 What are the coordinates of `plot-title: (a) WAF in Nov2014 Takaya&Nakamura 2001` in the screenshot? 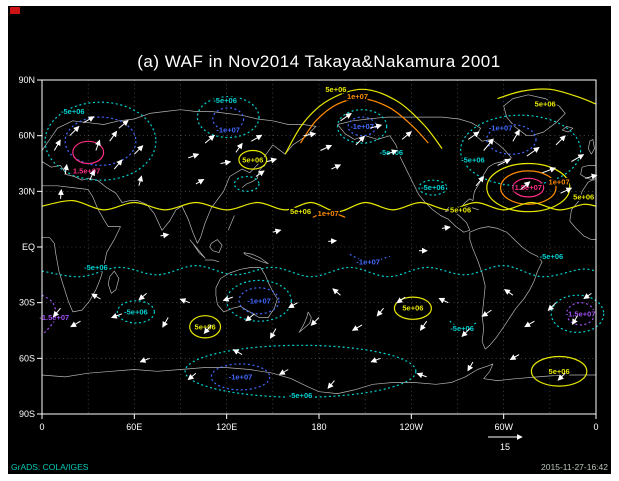 It's located at (318, 61).